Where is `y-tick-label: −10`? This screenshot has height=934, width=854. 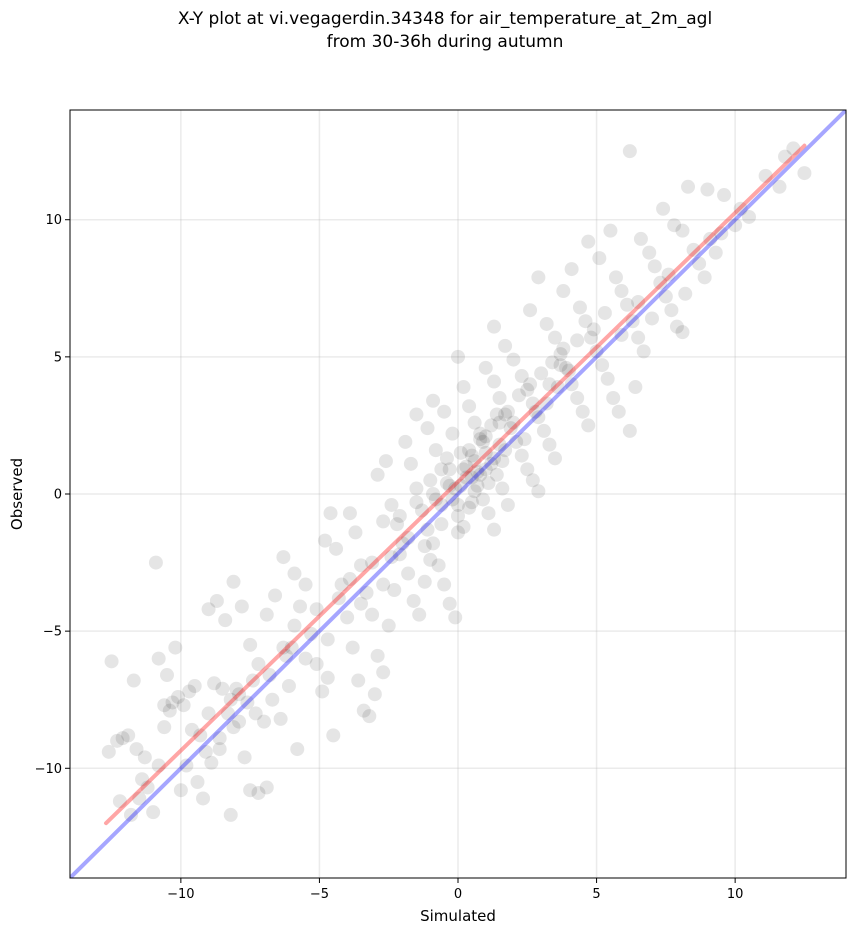
y-tick-label: −10 is located at coordinates (48, 769).